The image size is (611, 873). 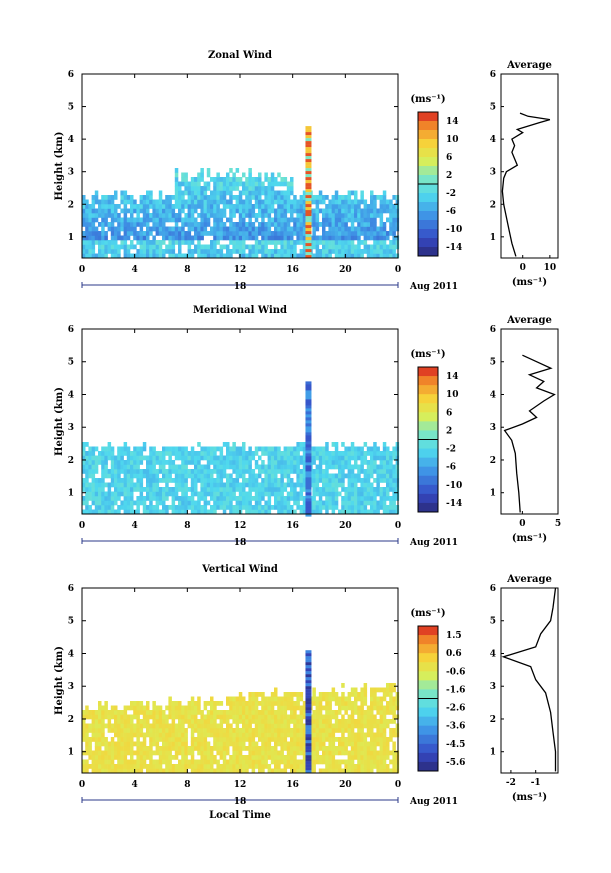 What do you see at coordinates (526, 184) in the screenshot?
I see `average-profile-line` at bounding box center [526, 184].